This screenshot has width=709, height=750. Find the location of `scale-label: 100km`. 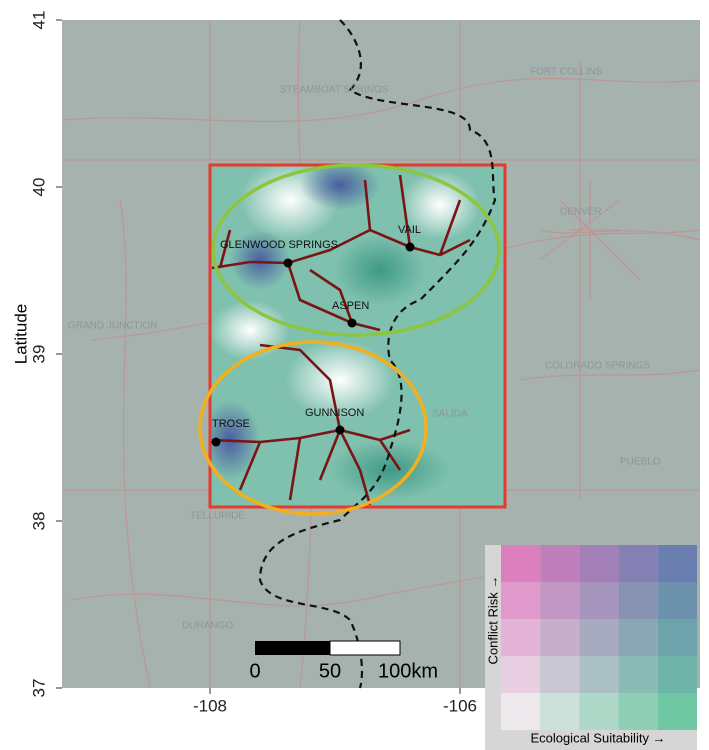

scale-label: 100km is located at coordinates (408, 671).